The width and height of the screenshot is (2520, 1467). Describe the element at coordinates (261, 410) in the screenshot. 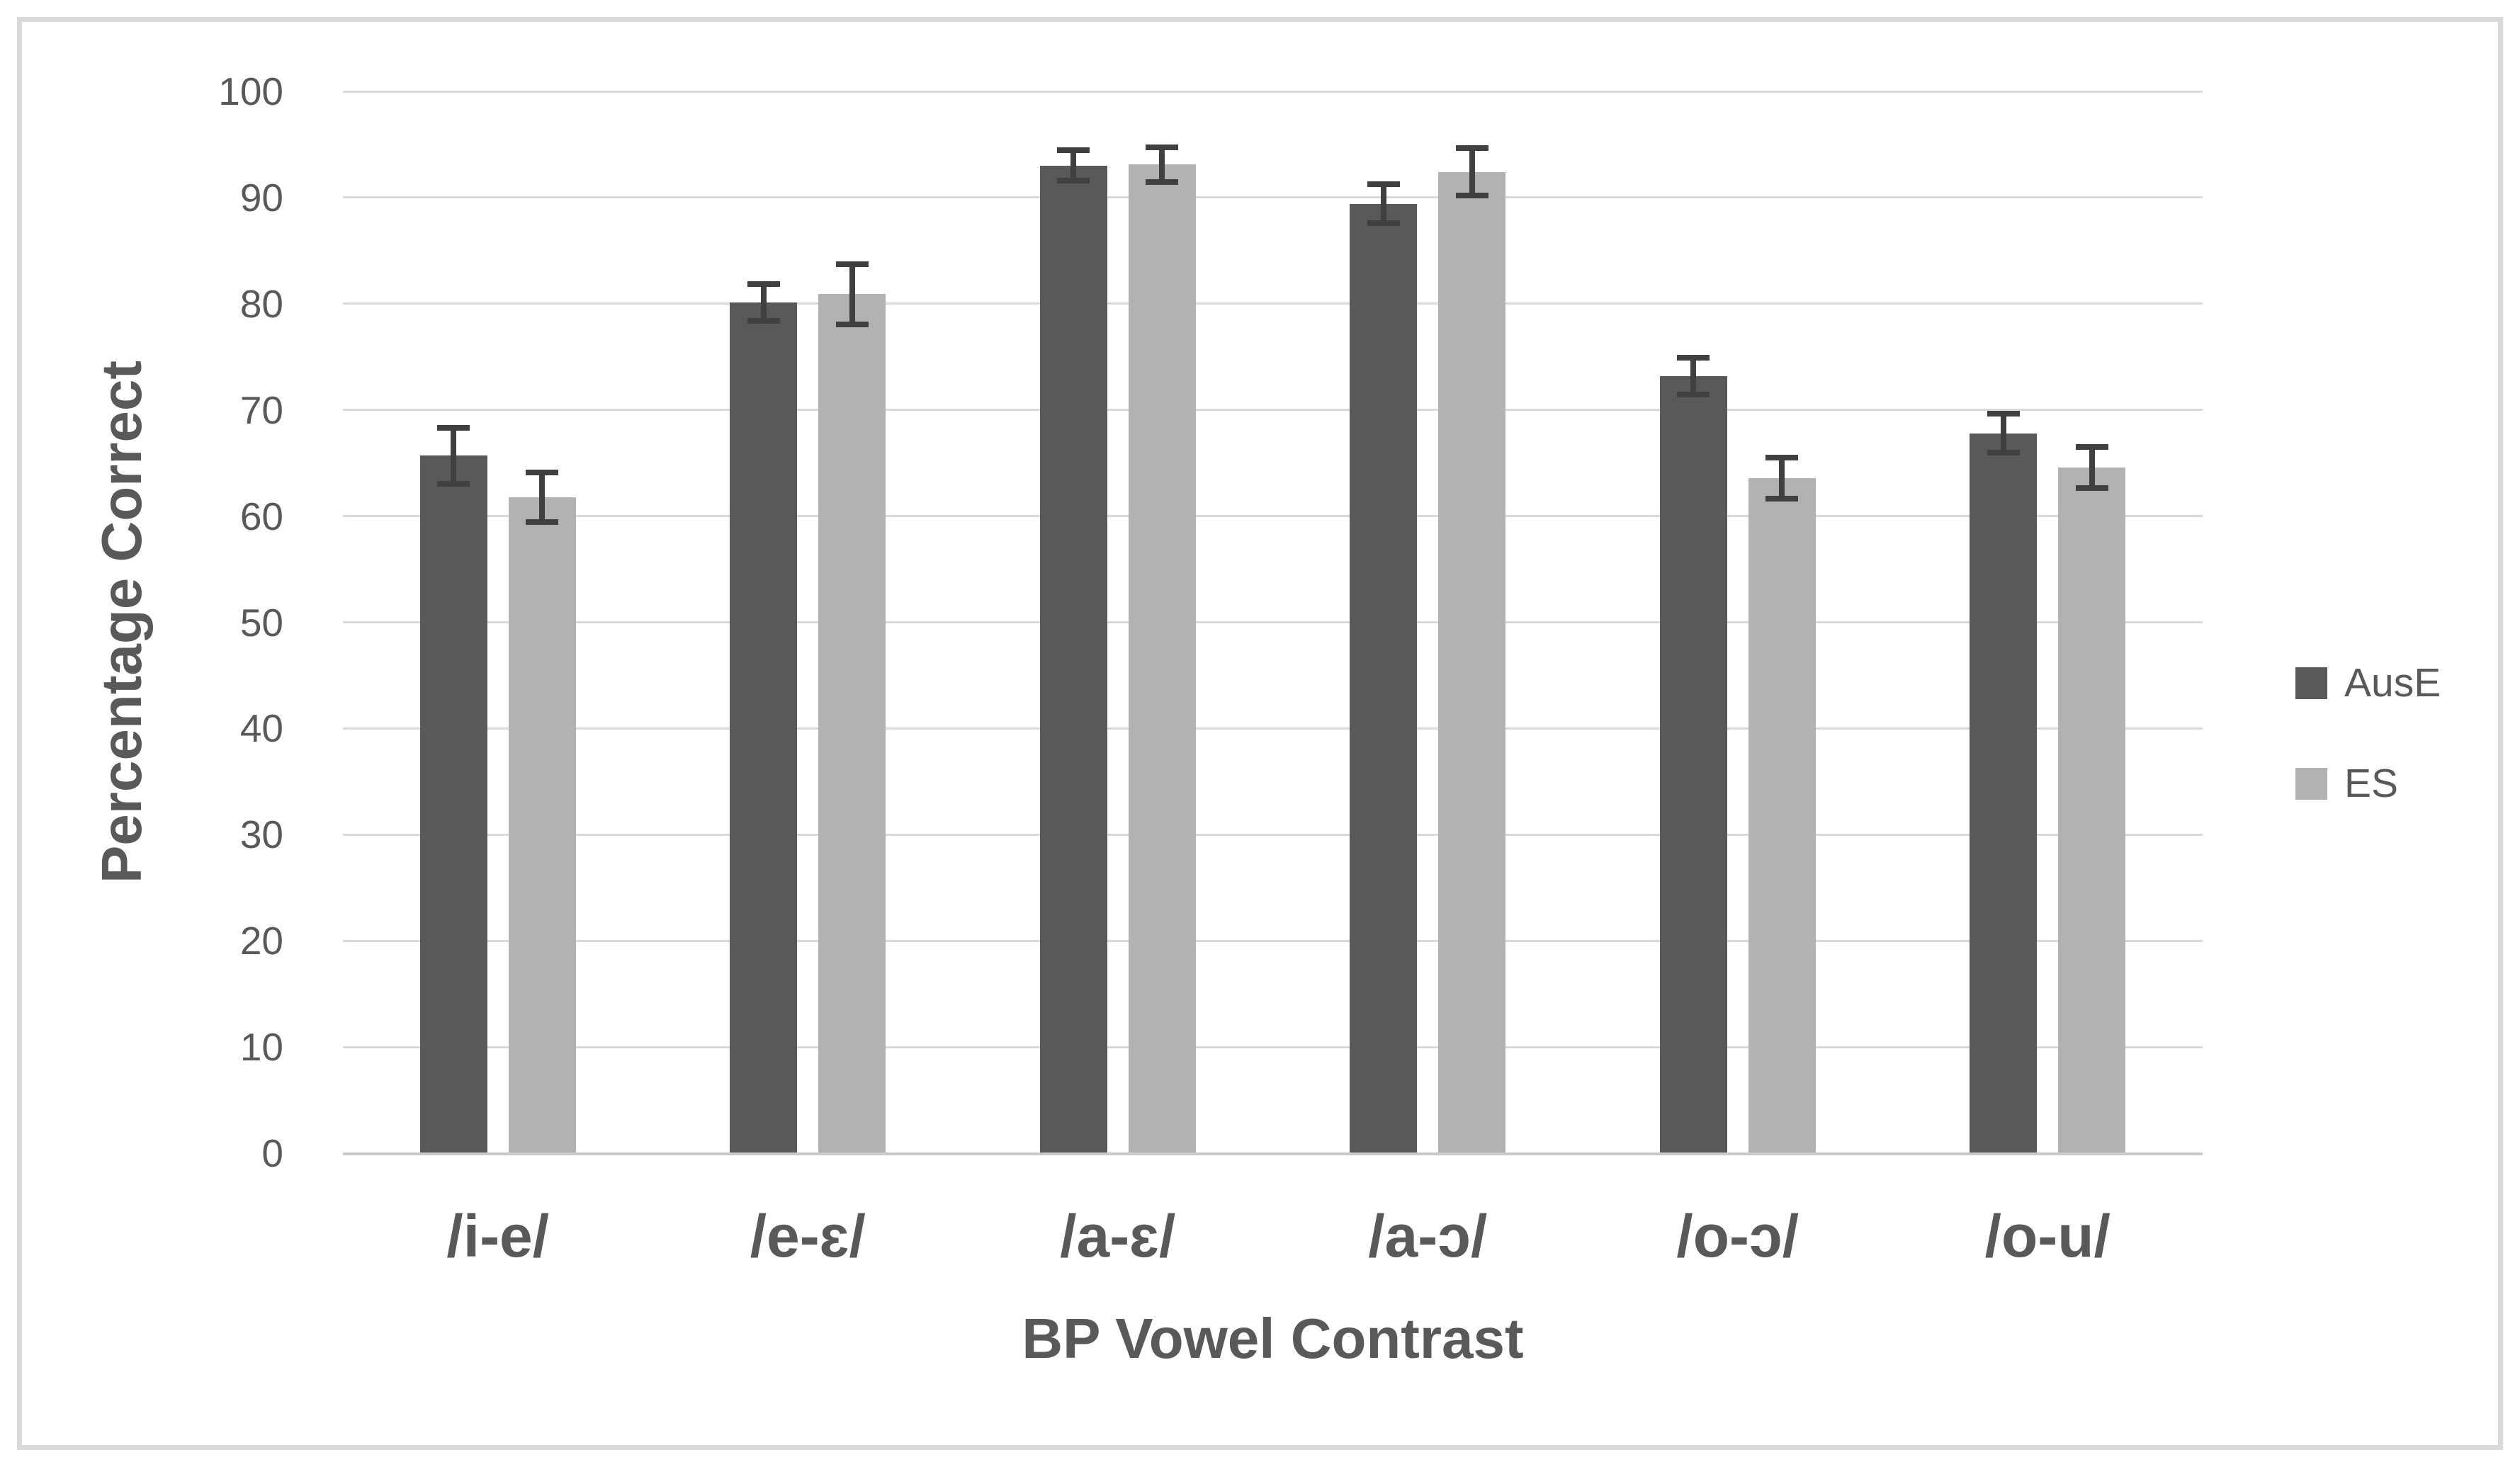

I see `y-tick-label-70: 70` at that location.